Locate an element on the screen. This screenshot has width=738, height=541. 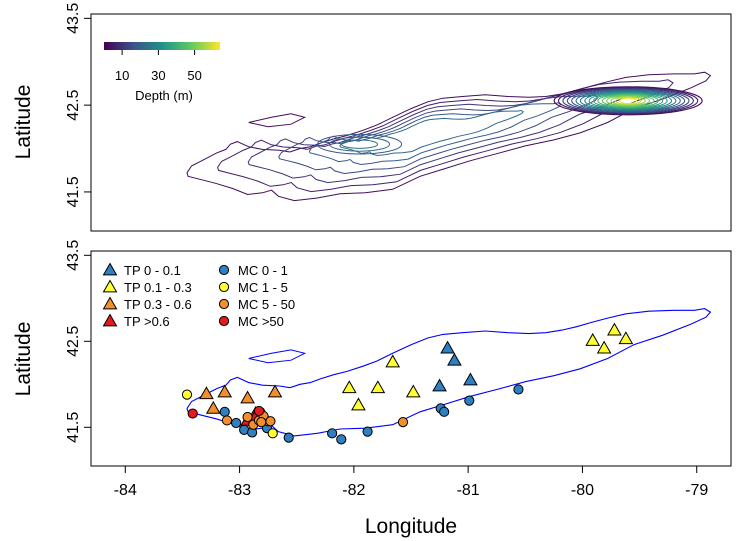
depth-colorbar-gradient is located at coordinates (162, 46).